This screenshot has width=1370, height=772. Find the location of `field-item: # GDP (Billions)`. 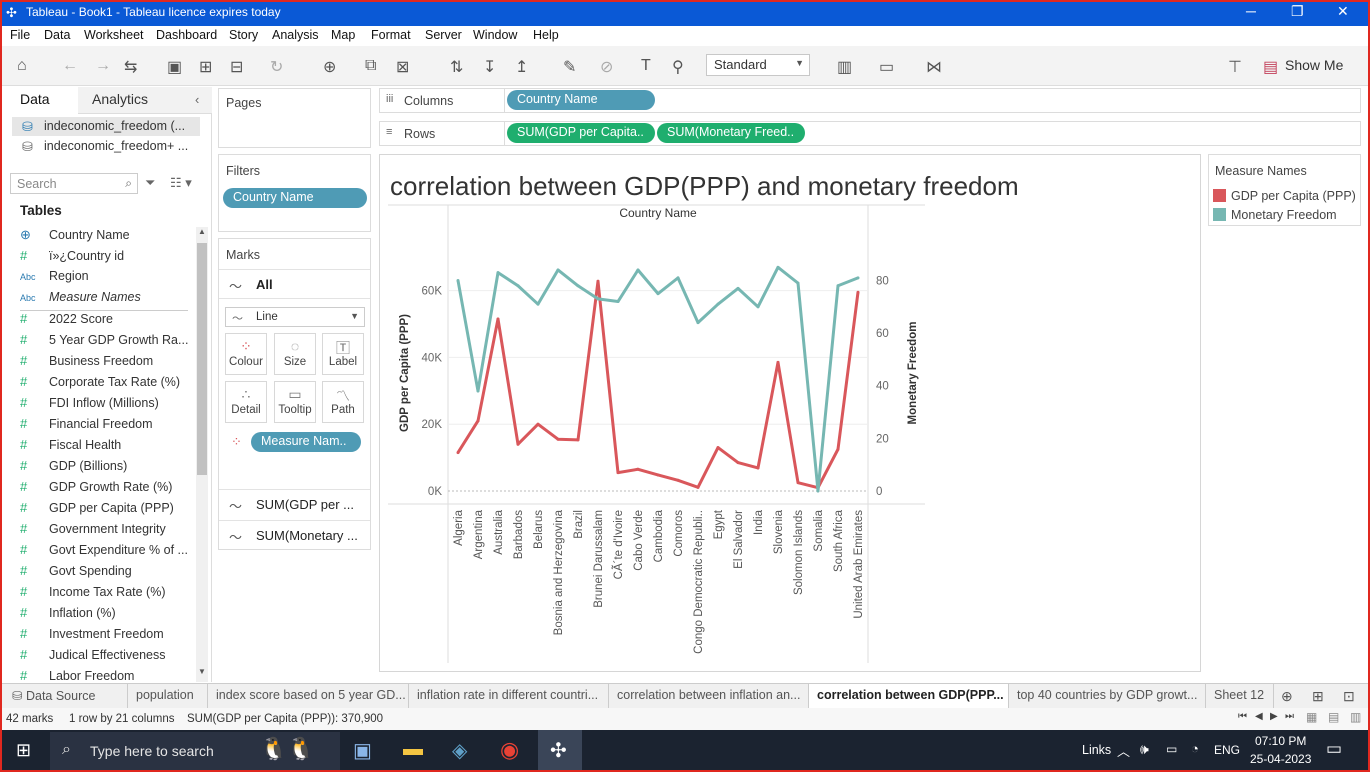

field-item: # GDP (Billions) is located at coordinates (104, 465).